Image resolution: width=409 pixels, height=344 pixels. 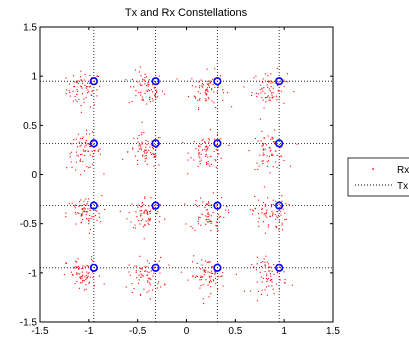 I want to click on x-tick-label: 0.5, so click(x=235, y=331).